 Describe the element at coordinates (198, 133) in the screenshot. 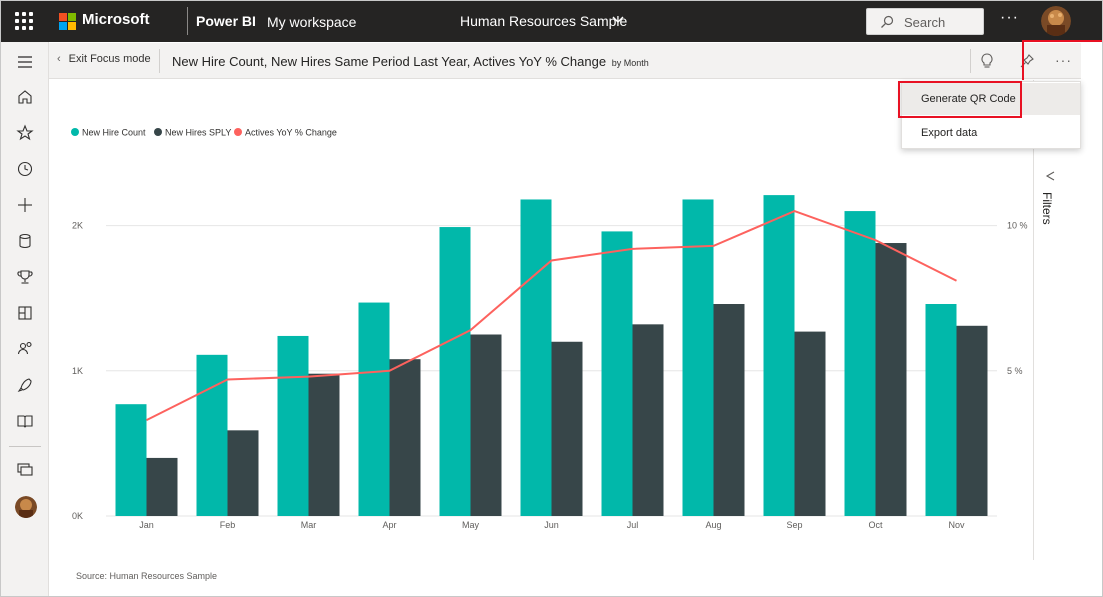

I see `legend-label: New Hires SPLY` at that location.